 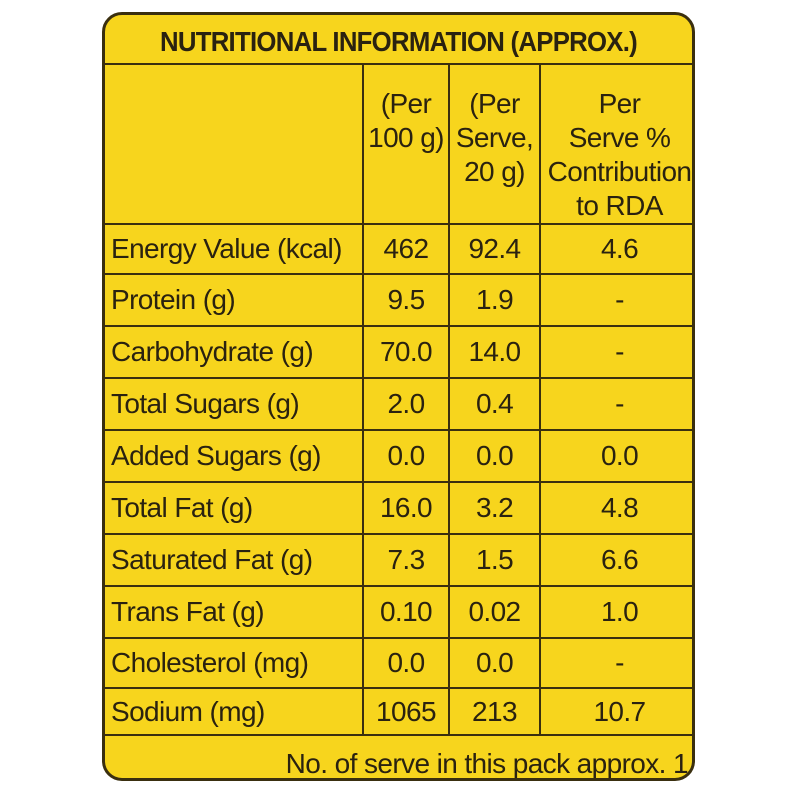 What do you see at coordinates (494, 611) in the screenshot?
I see `value-per-serve: 0.02` at bounding box center [494, 611].